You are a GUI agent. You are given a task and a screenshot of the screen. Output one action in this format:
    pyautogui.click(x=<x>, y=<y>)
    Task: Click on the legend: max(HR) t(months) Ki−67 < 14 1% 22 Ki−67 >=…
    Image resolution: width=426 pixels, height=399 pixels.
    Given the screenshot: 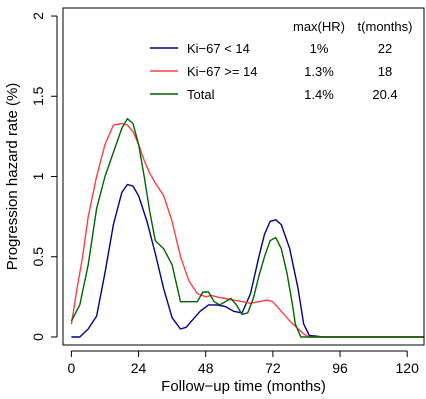 What is the action you would take?
    pyautogui.click(x=281, y=60)
    